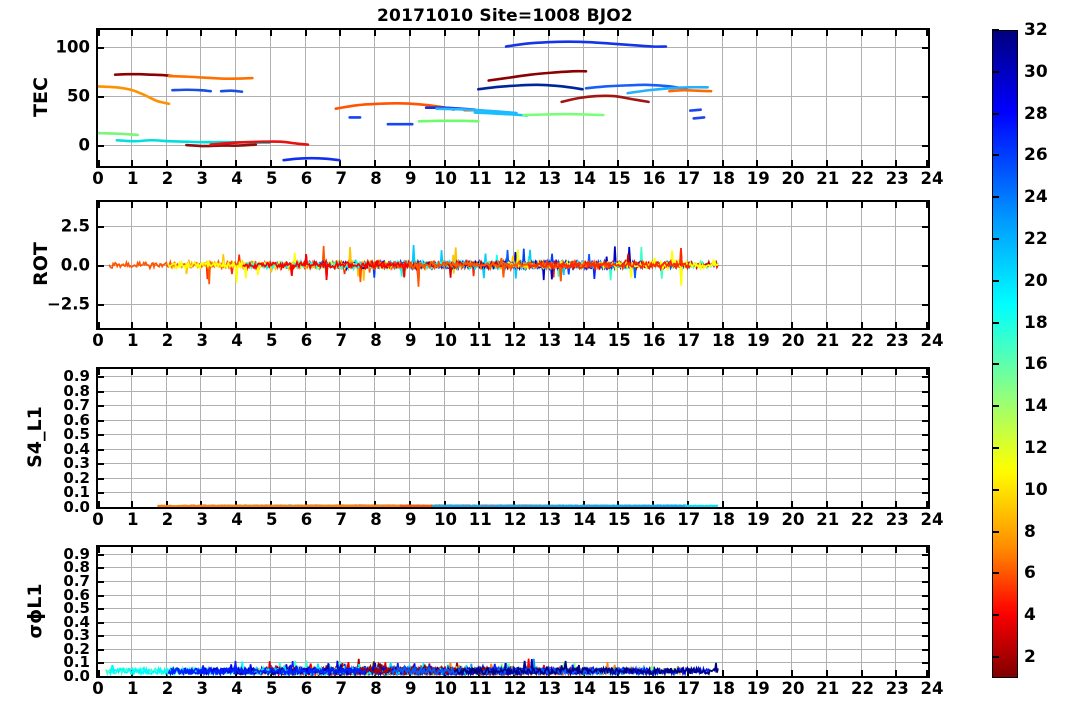  What do you see at coordinates (758, 178) in the screenshot?
I see `x-tick-label: 19` at bounding box center [758, 178].